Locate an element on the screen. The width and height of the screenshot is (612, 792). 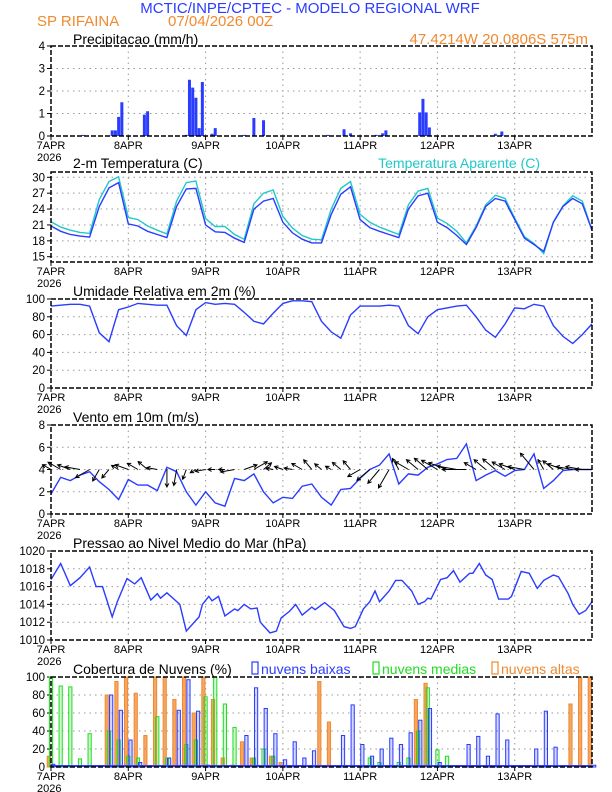
y-tick-label: 100 is located at coordinates (35, 678).